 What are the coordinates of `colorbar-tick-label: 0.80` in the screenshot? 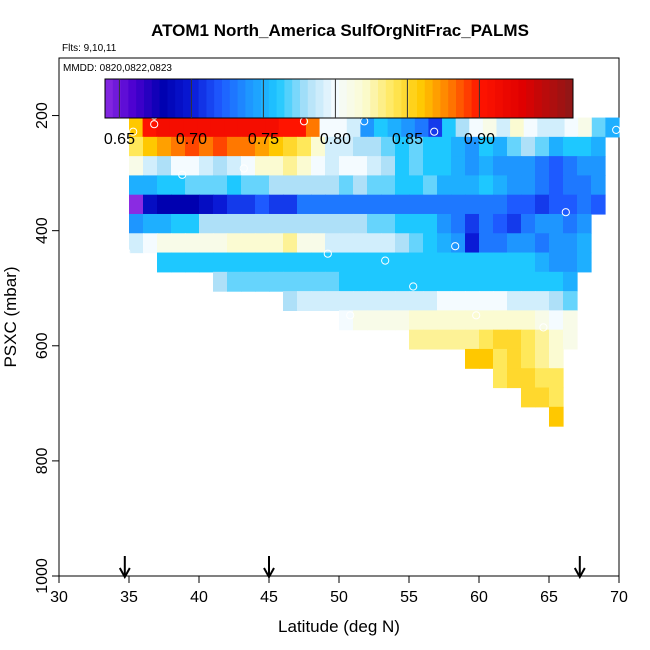 It's located at (335, 139).